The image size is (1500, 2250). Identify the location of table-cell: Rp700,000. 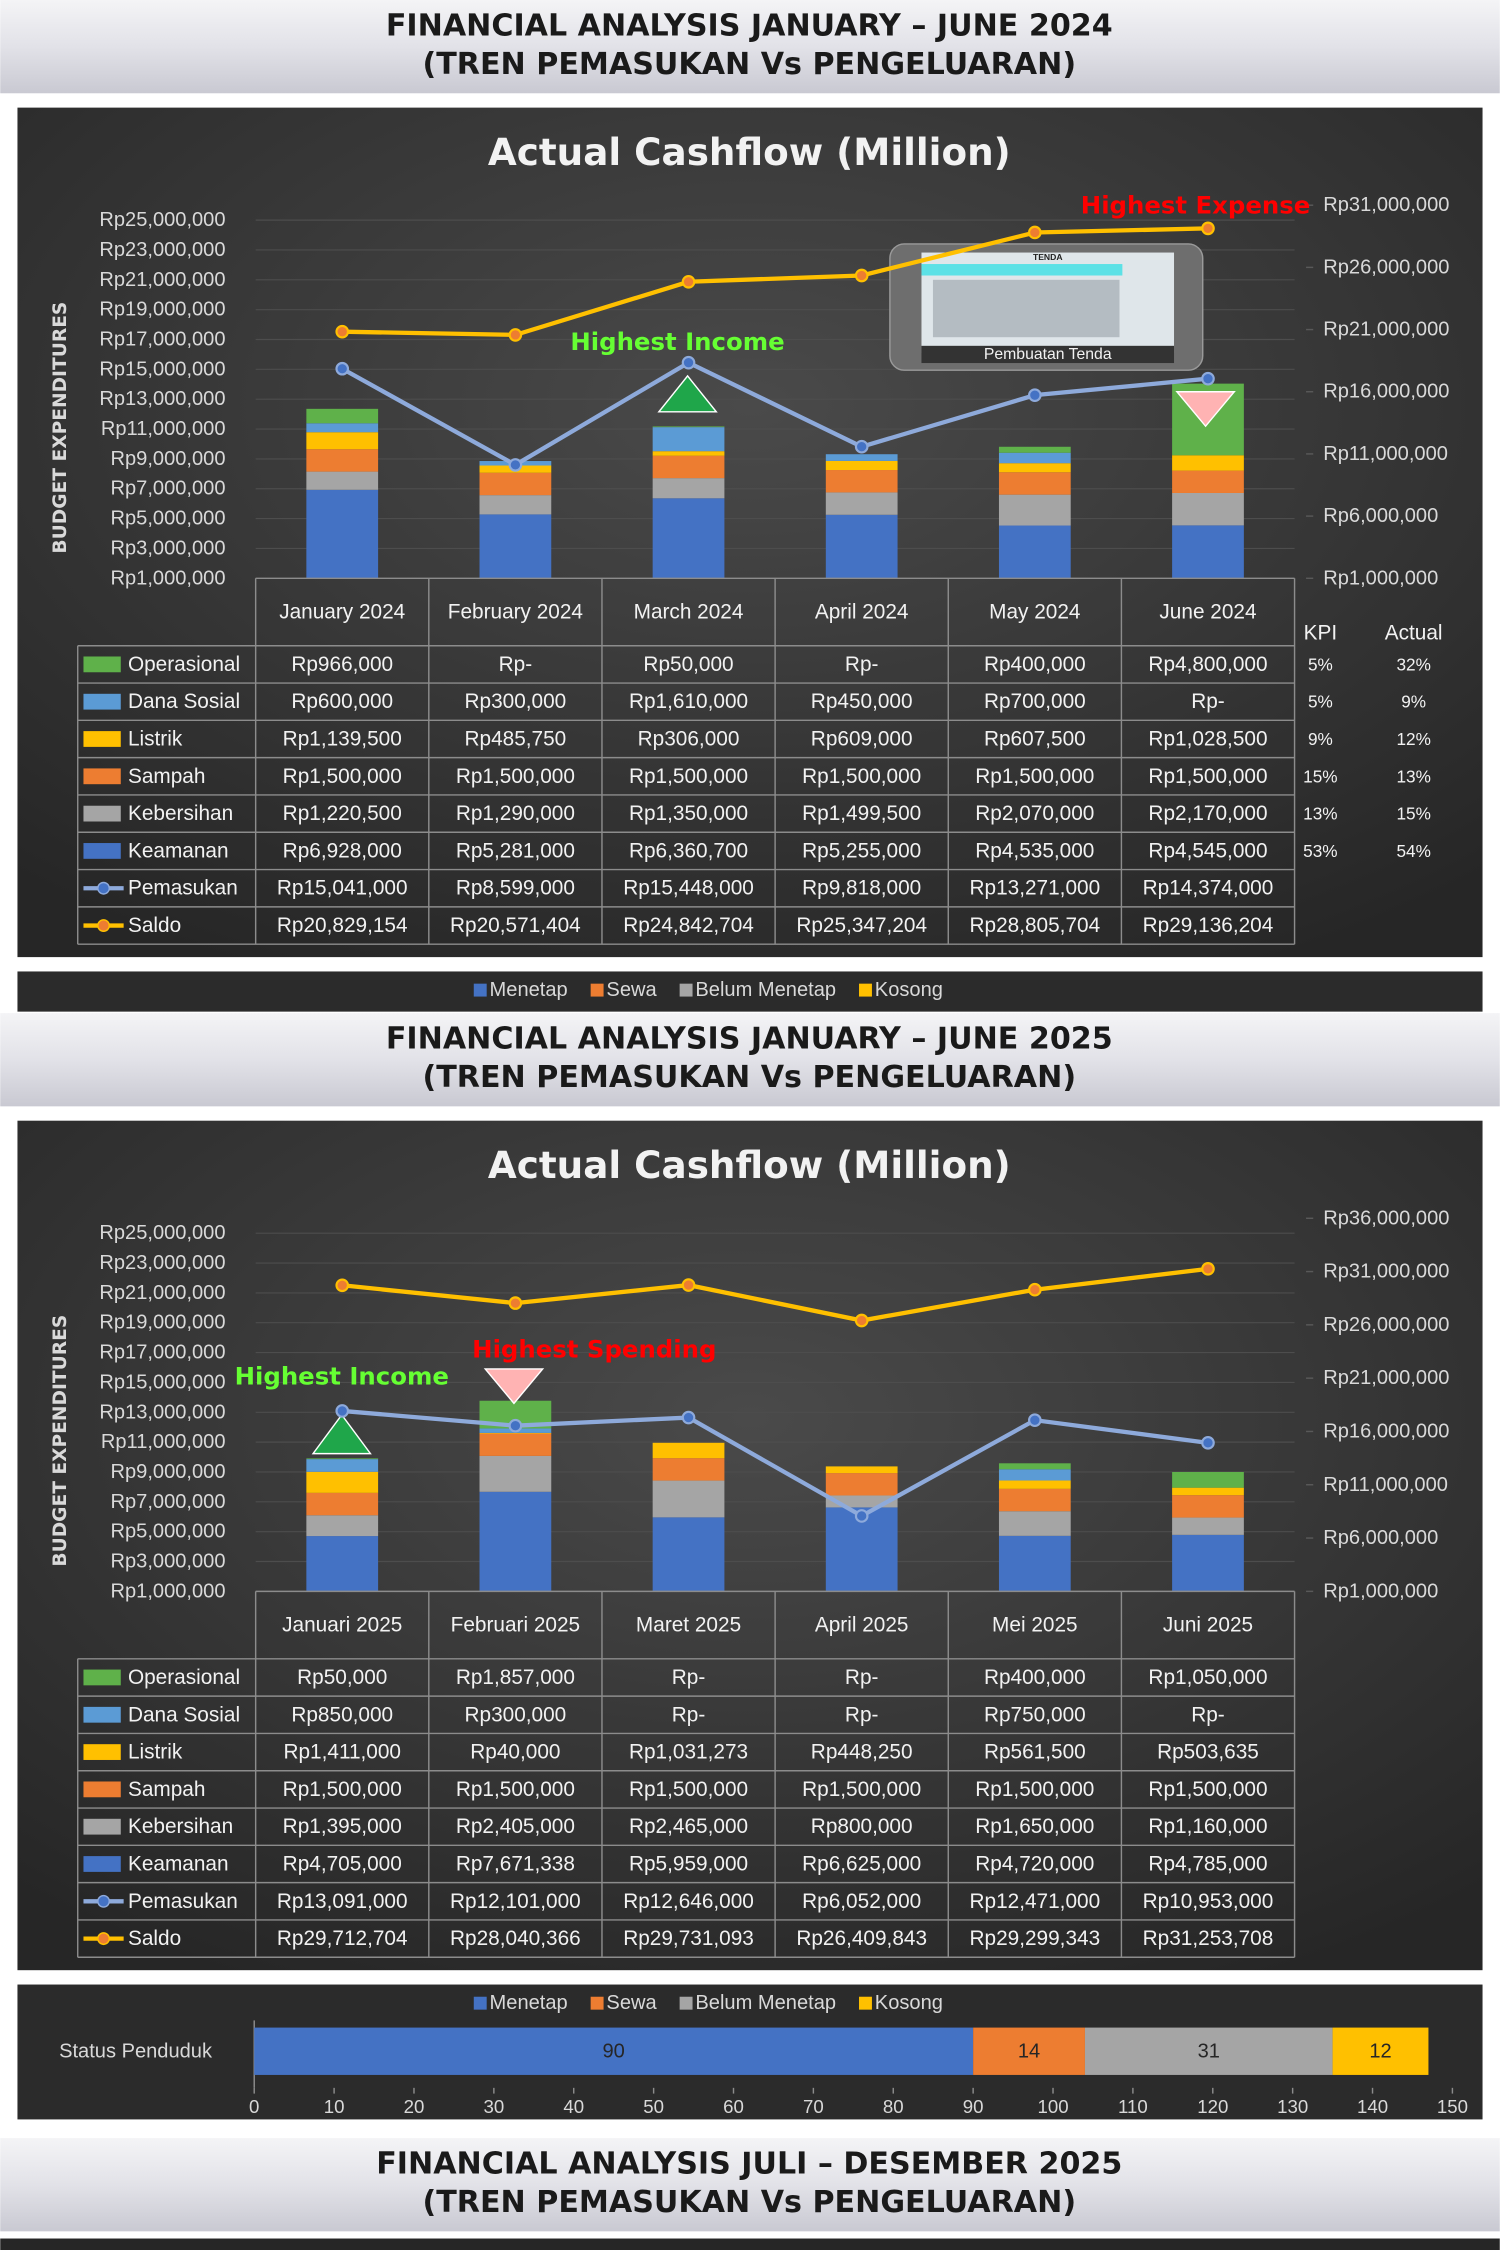
(1035, 701).